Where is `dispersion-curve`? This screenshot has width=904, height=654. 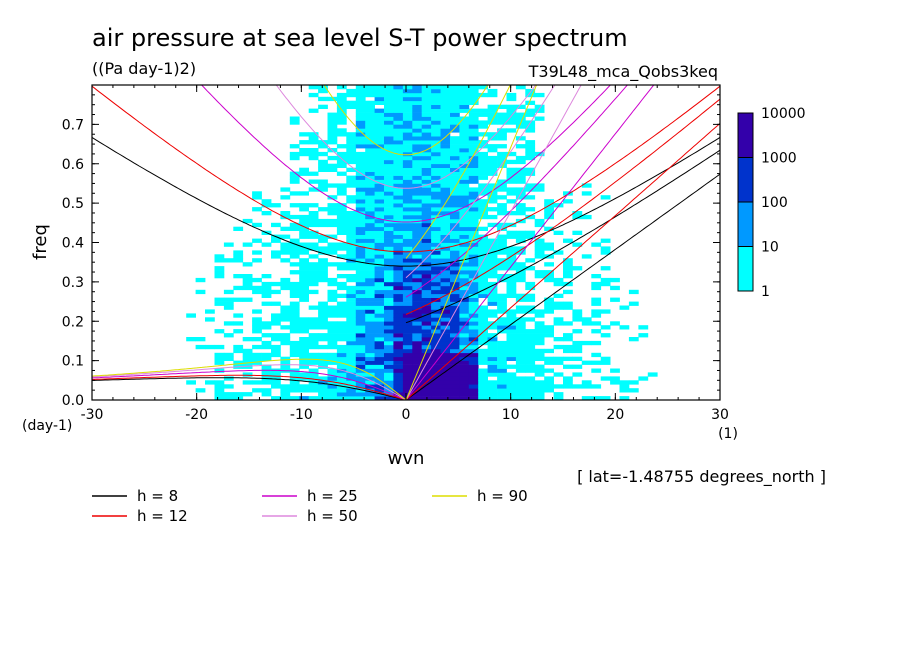
dispersion-curve is located at coordinates (562, 206).